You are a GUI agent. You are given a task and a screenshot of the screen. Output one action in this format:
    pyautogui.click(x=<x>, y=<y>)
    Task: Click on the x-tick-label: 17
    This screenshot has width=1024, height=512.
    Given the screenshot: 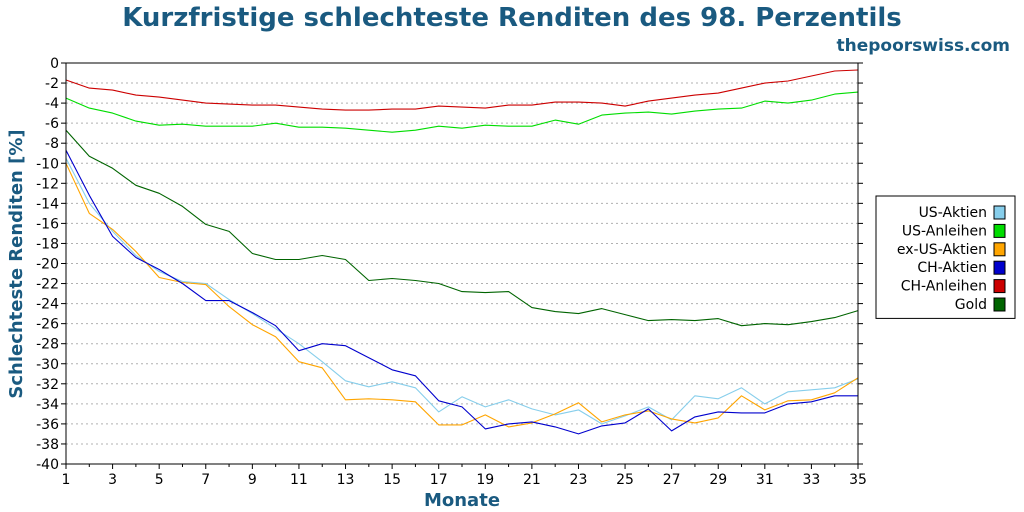 What is the action you would take?
    pyautogui.click(x=439, y=480)
    